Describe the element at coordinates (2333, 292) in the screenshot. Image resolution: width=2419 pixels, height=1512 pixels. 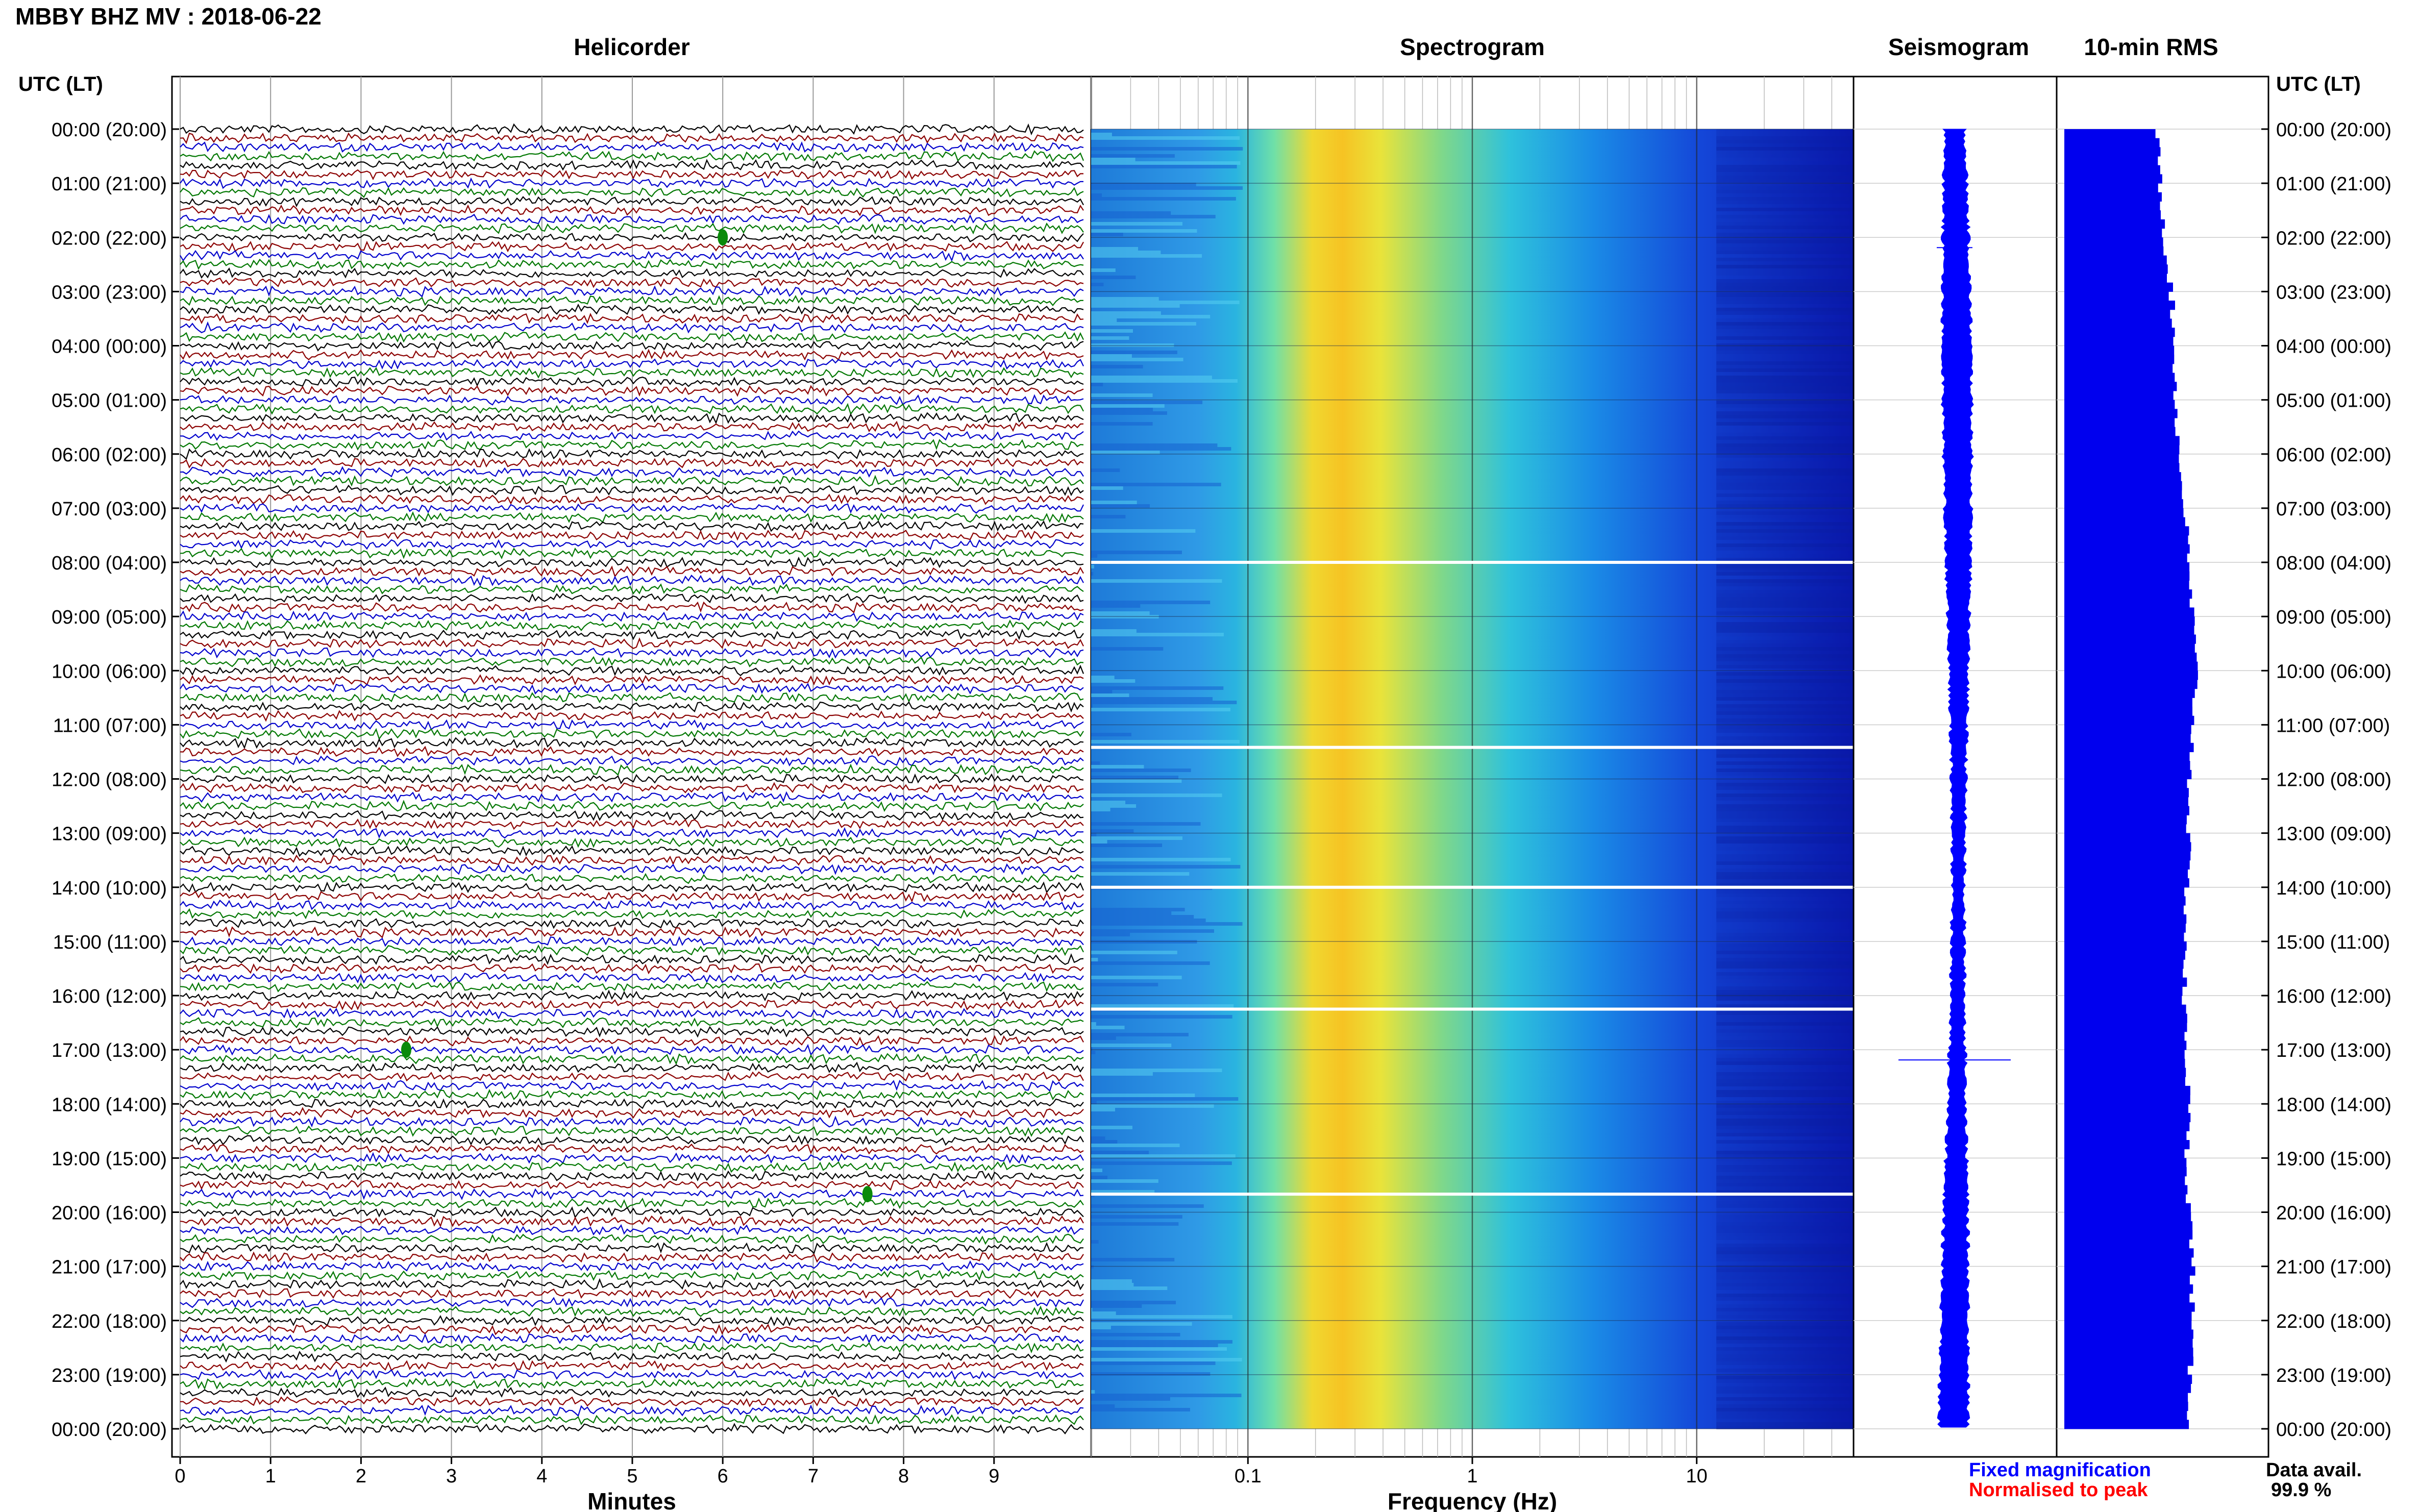
I see `time-tick-label-right: 03:00 (23:00)` at that location.